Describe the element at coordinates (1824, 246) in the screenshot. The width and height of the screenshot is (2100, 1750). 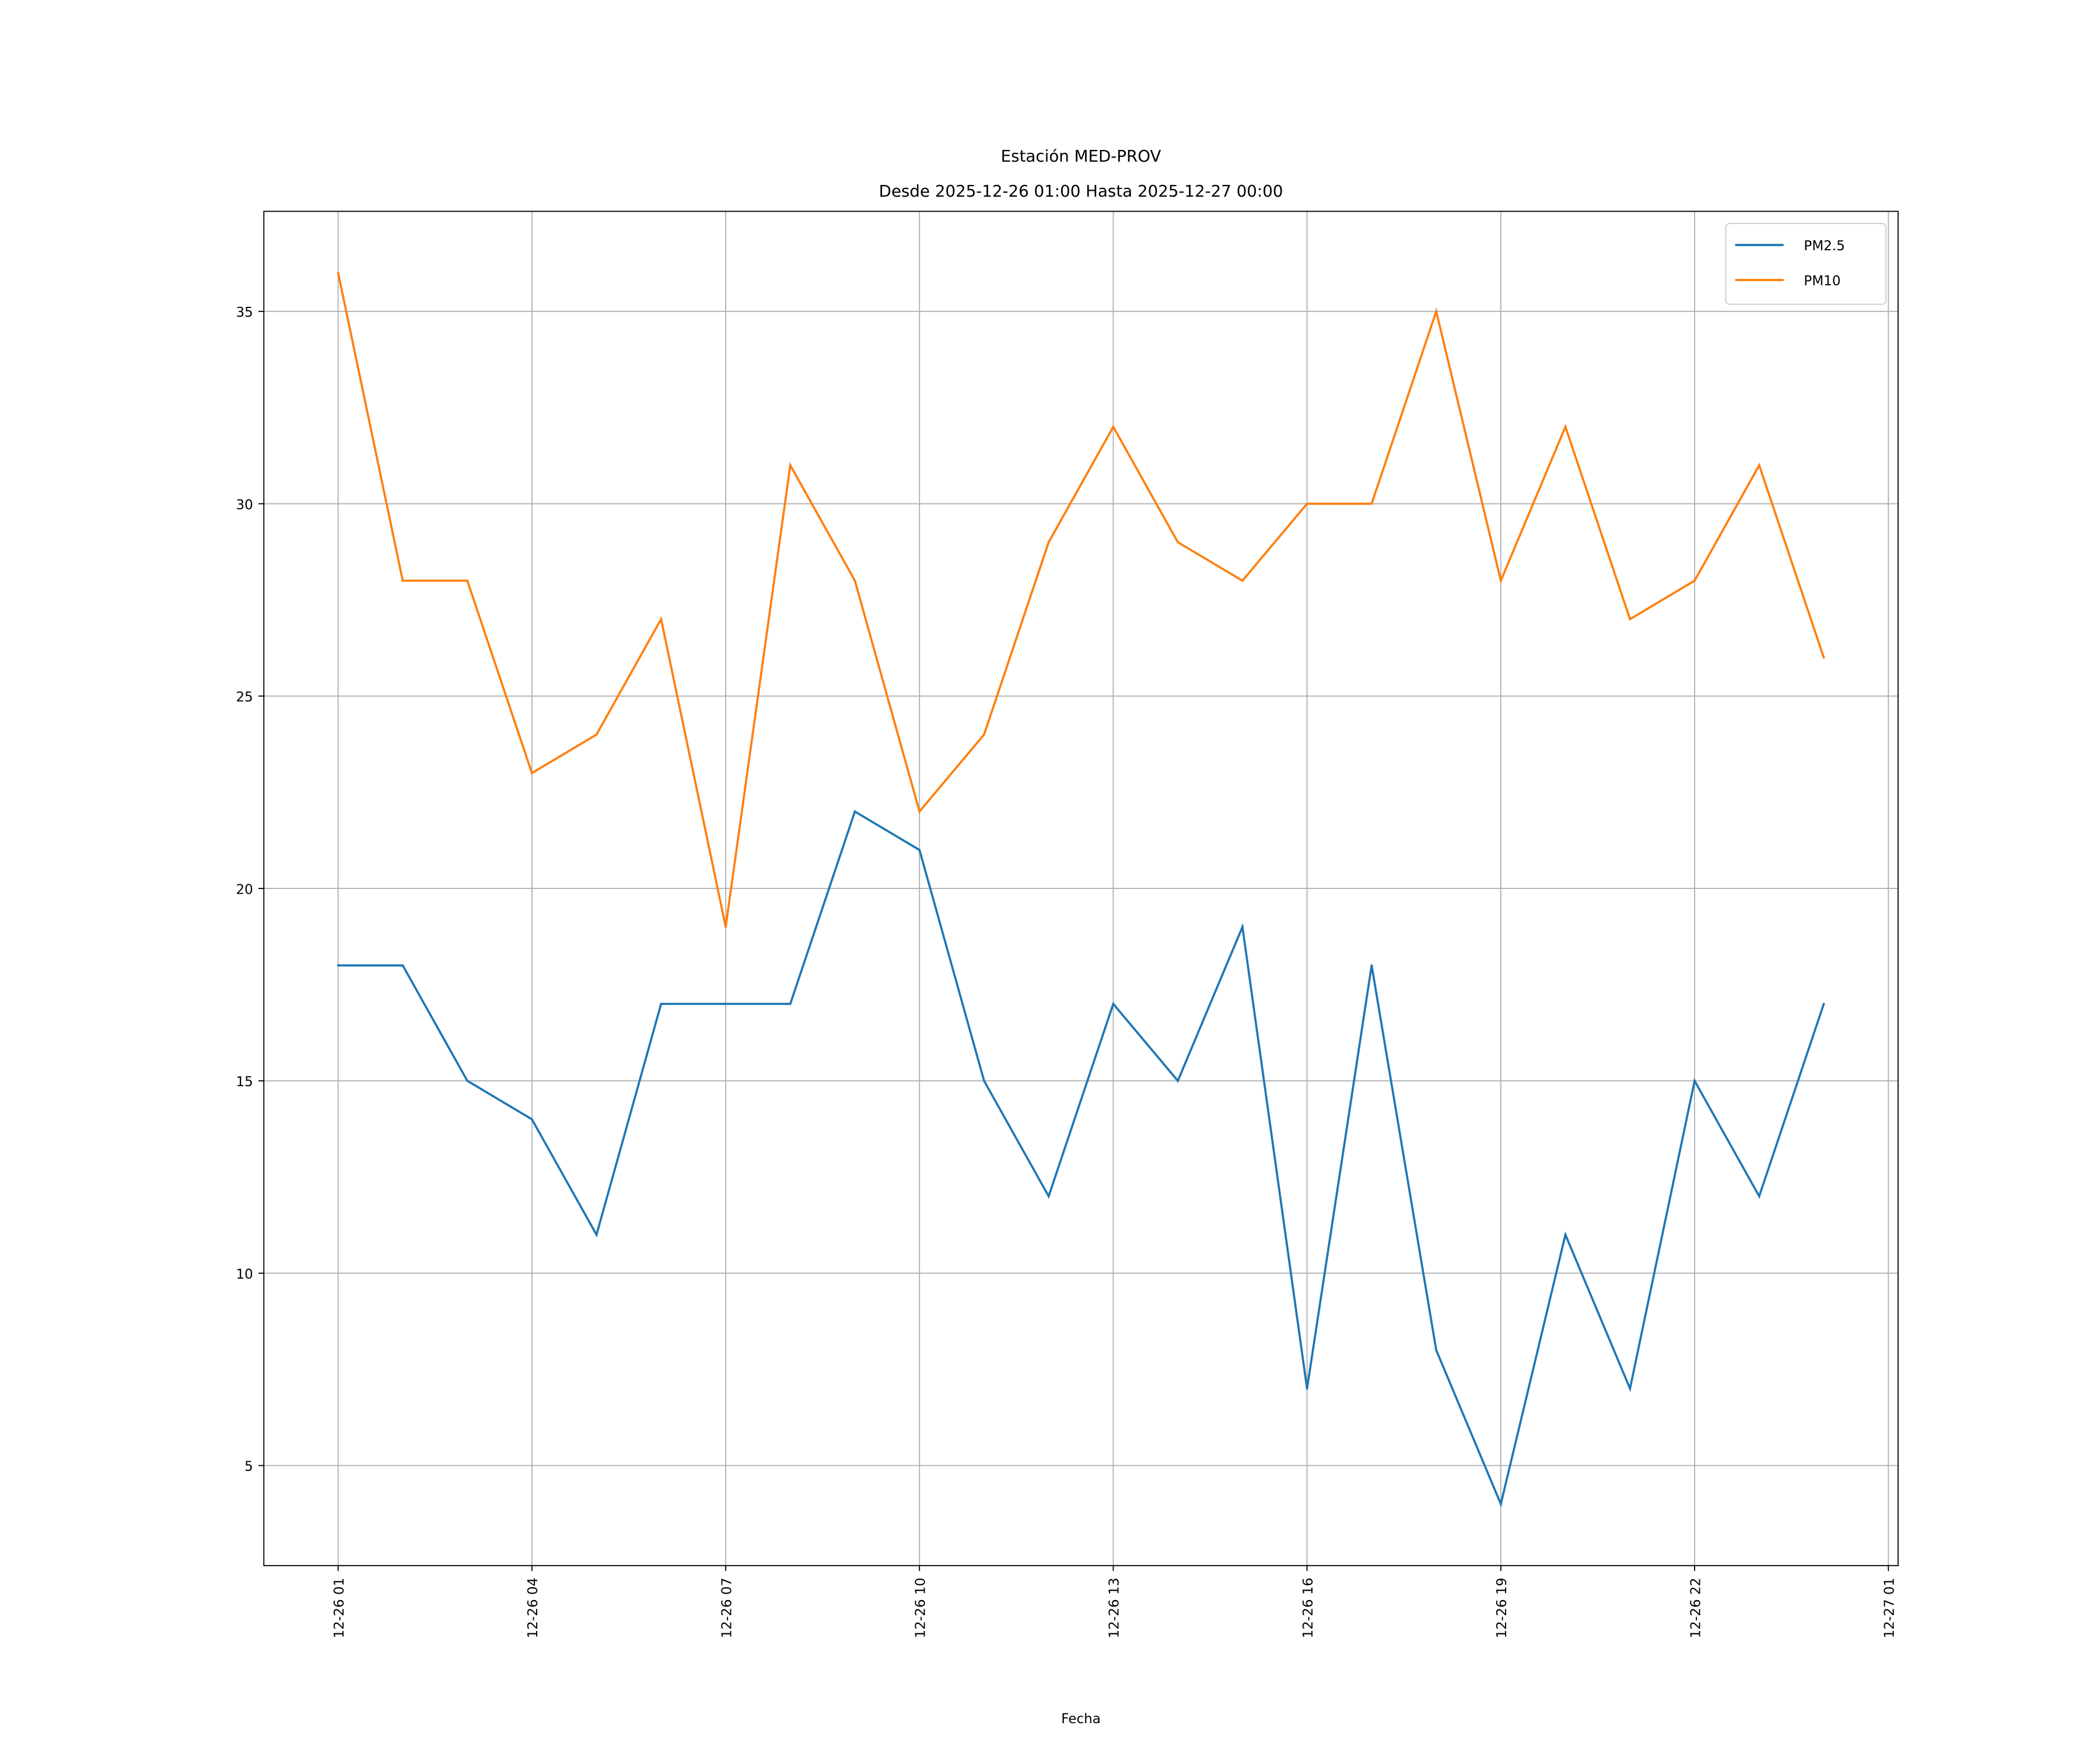
I see `legend-label: PM2.5` at that location.